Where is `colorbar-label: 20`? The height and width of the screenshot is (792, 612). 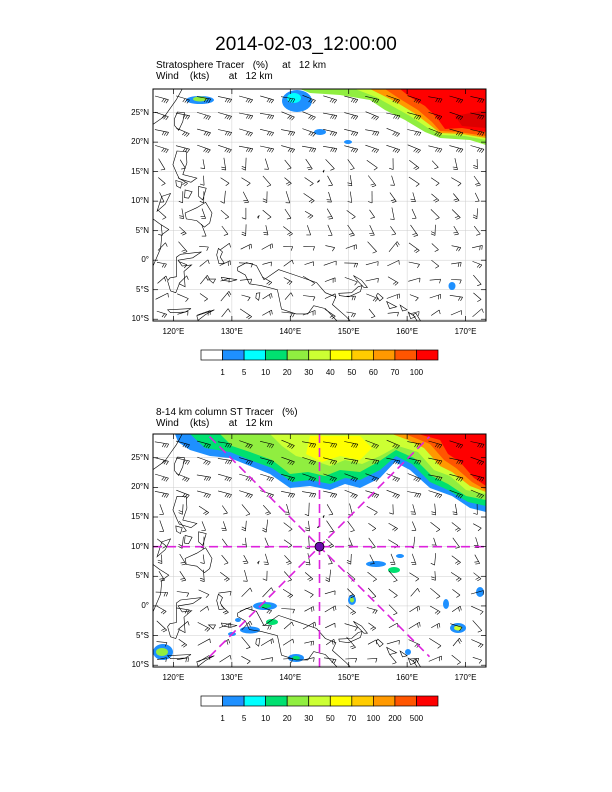
colorbar-label: 20 is located at coordinates (287, 718).